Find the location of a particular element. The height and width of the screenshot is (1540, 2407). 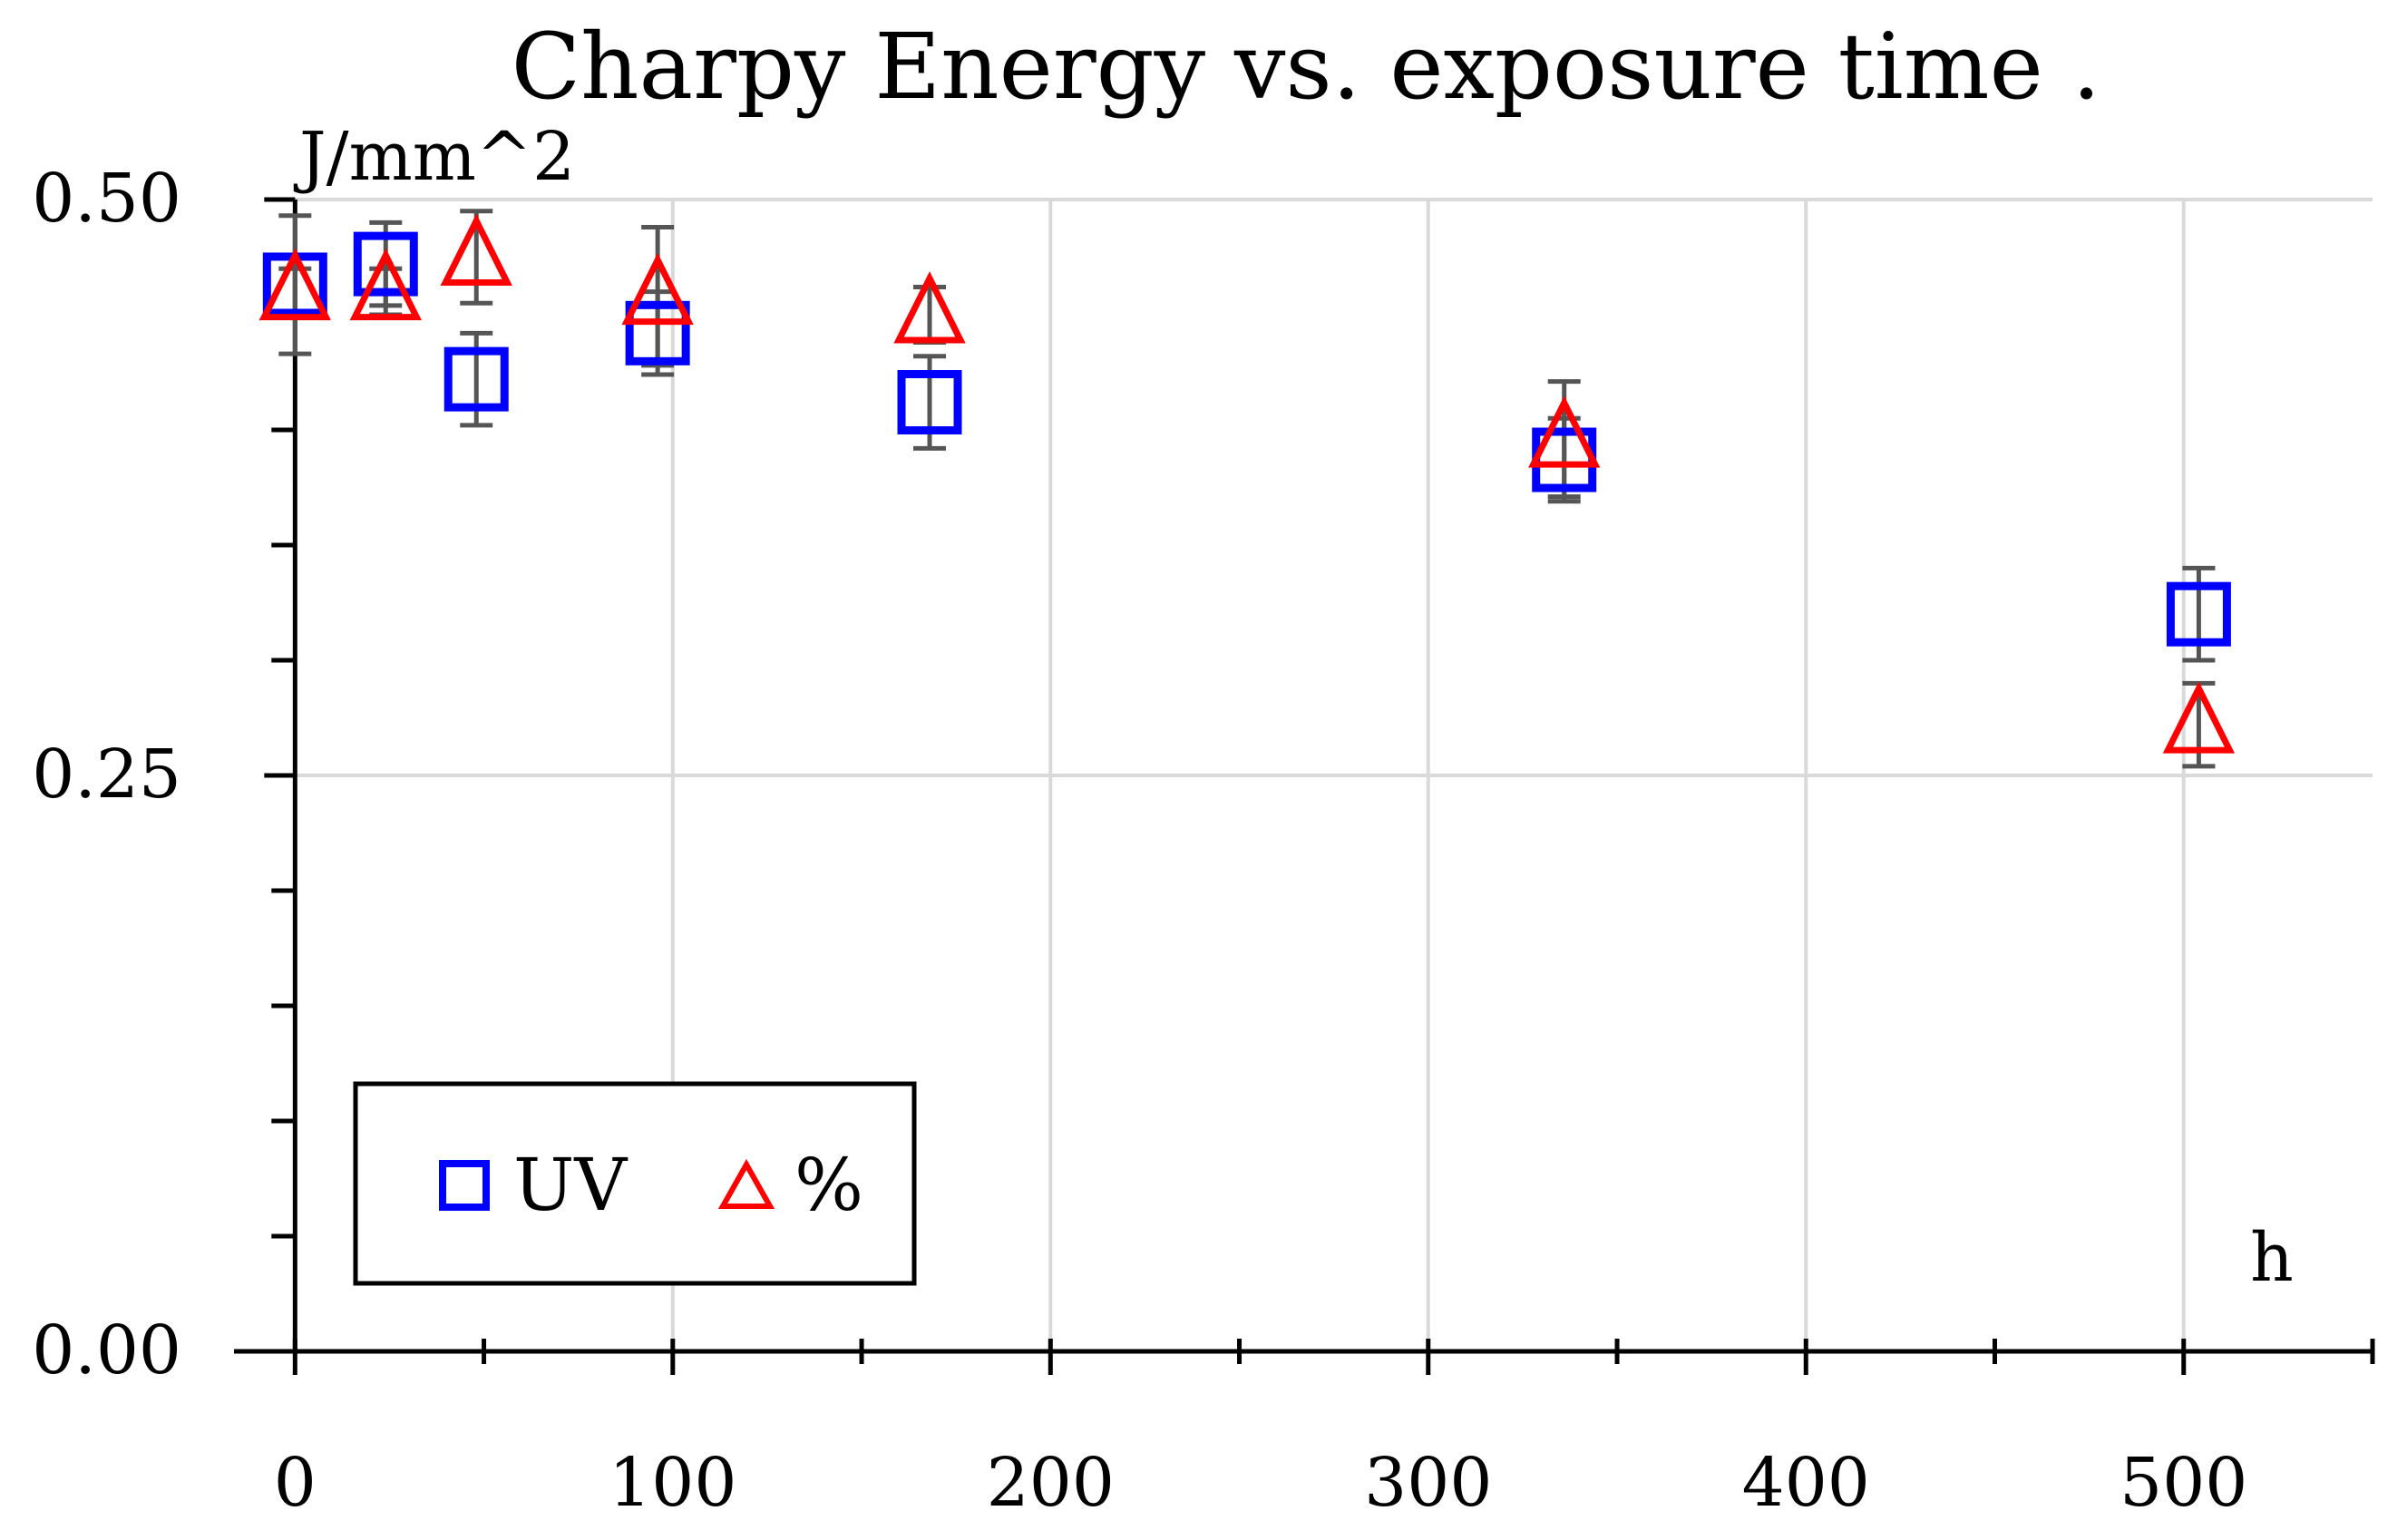

y-tick-label: 0.00 is located at coordinates (106, 1350).